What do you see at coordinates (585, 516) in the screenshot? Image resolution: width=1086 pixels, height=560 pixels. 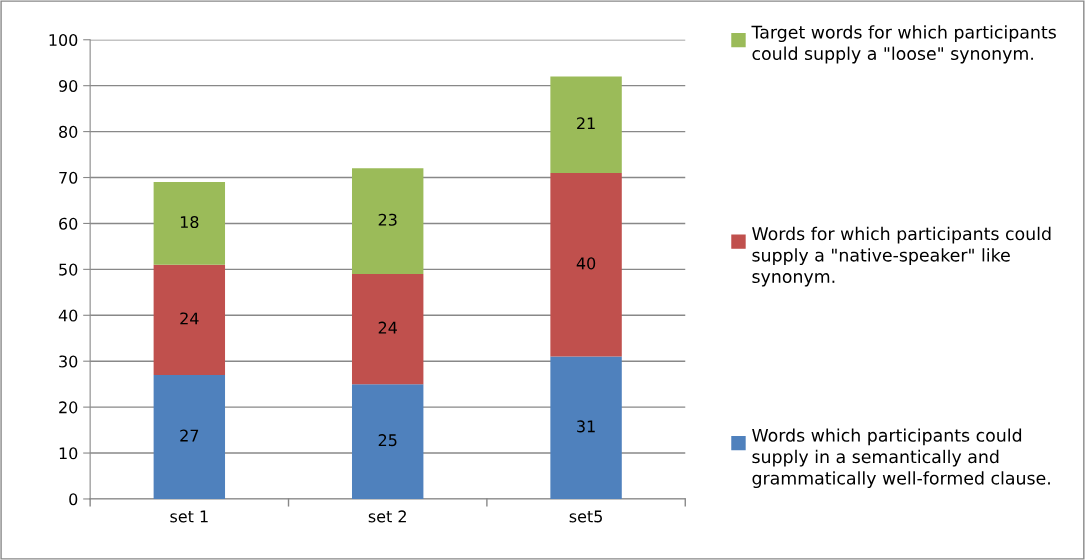 I see `x-tick-label: set5` at bounding box center [585, 516].